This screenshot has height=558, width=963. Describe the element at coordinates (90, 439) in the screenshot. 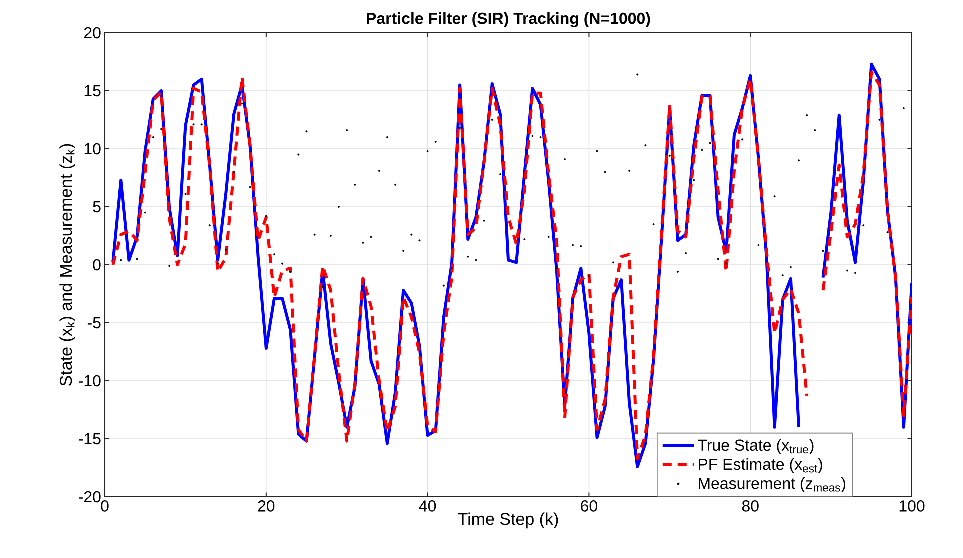

I see `y-tick-label: -15` at that location.